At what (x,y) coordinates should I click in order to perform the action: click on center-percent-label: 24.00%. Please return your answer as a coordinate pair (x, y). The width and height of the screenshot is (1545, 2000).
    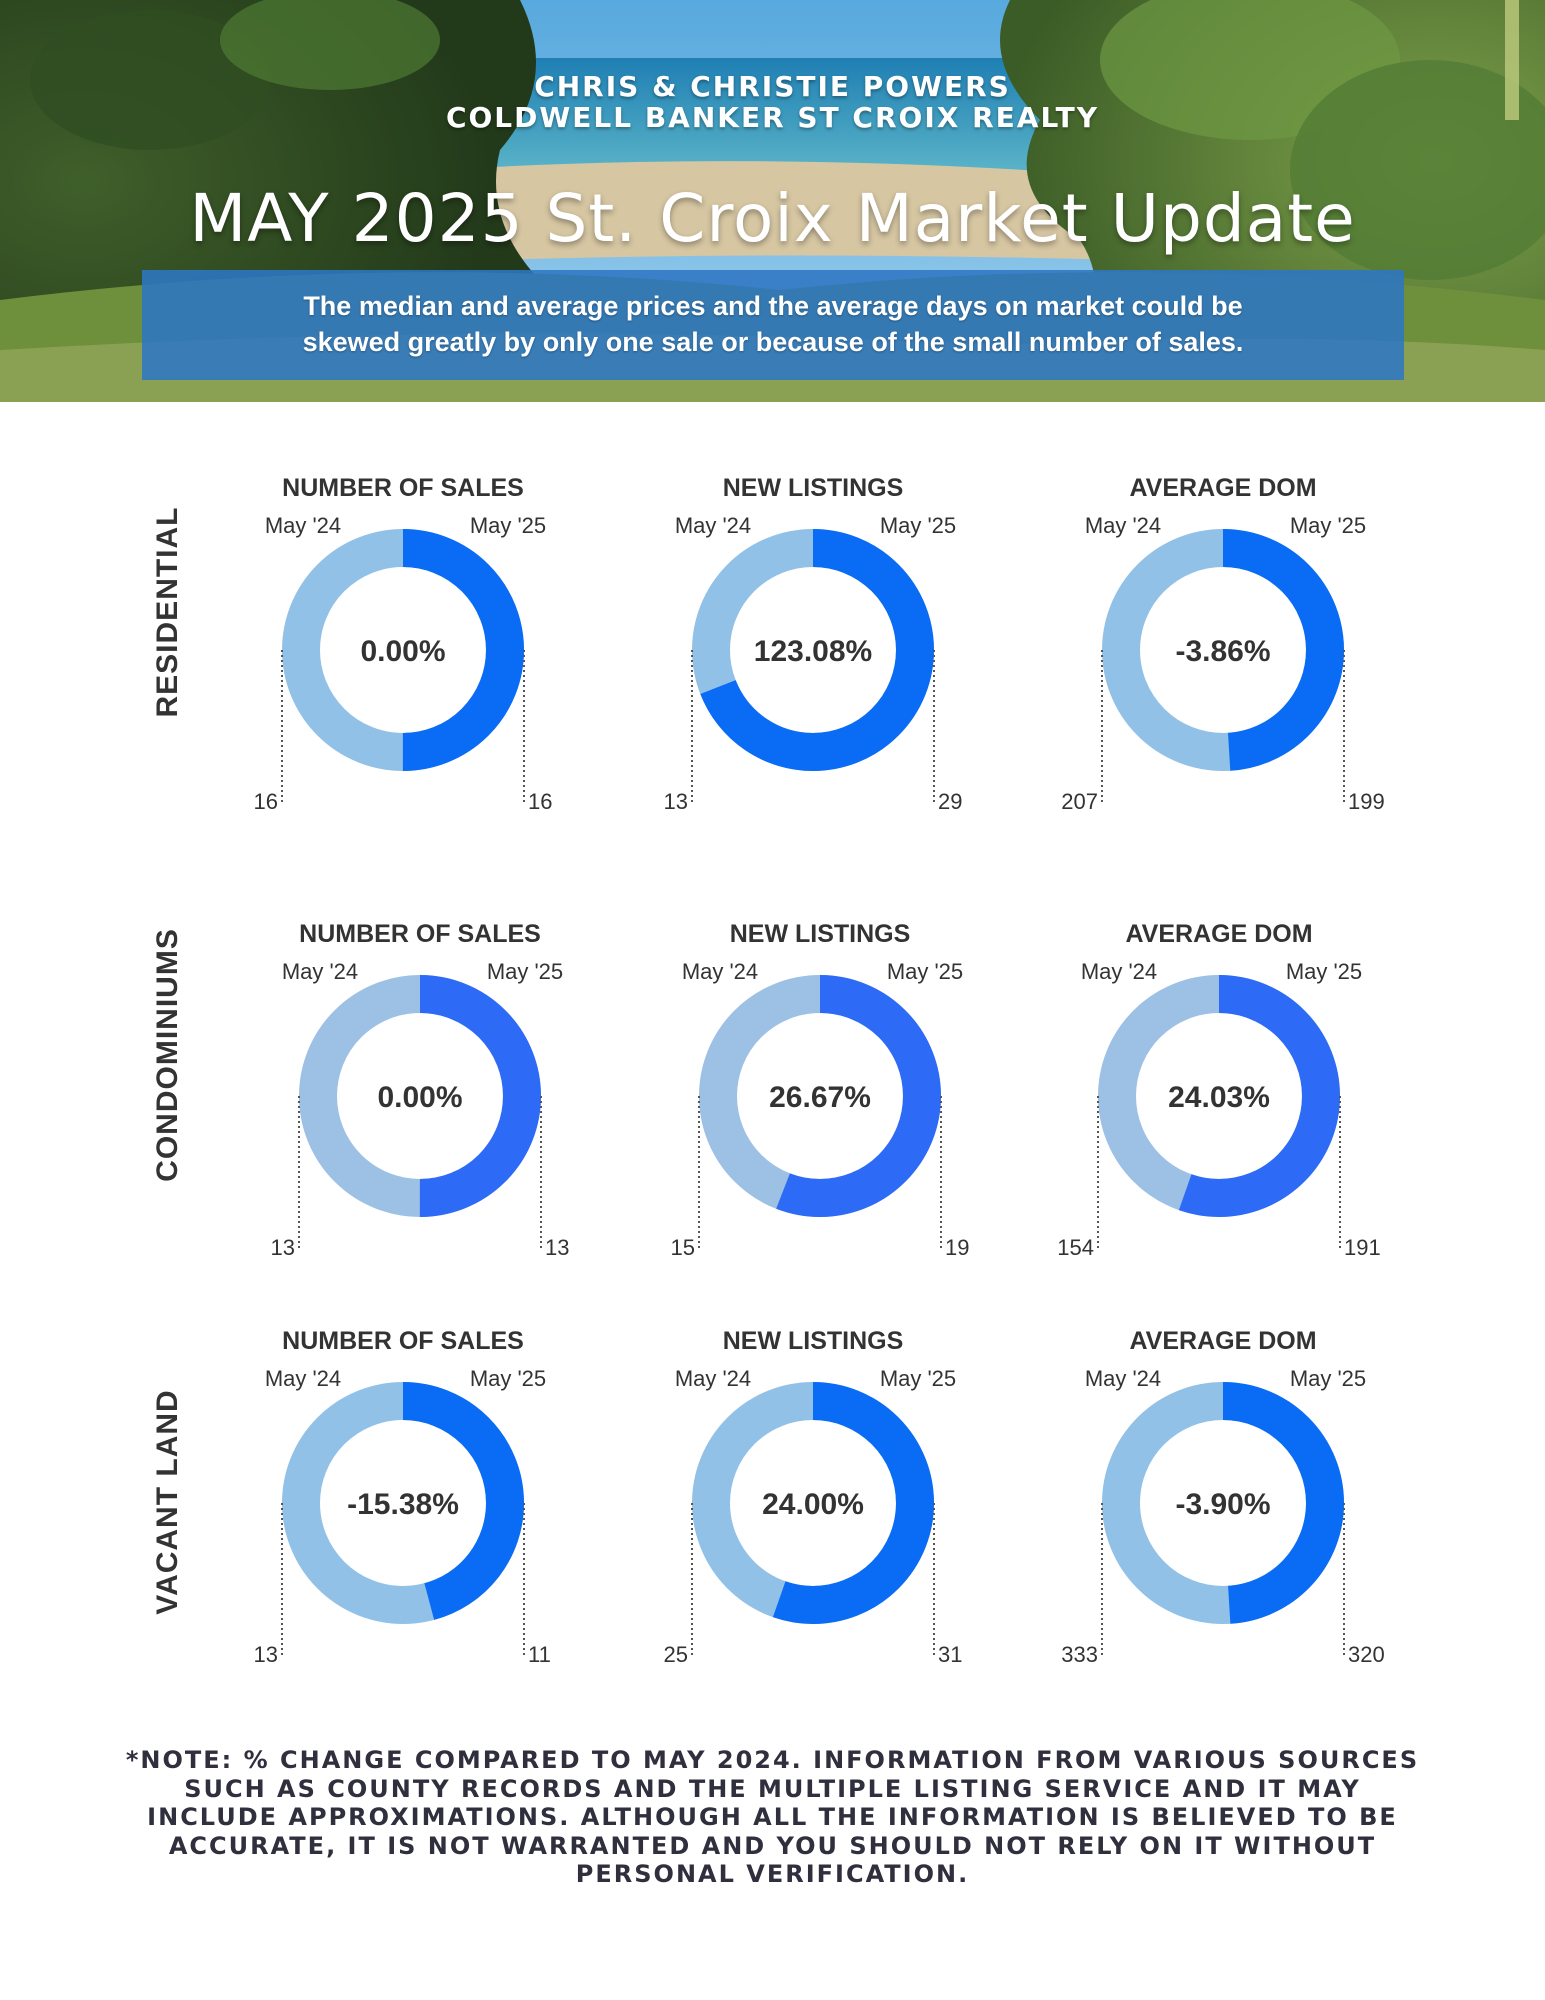
    Looking at the image, I should click on (813, 1504).